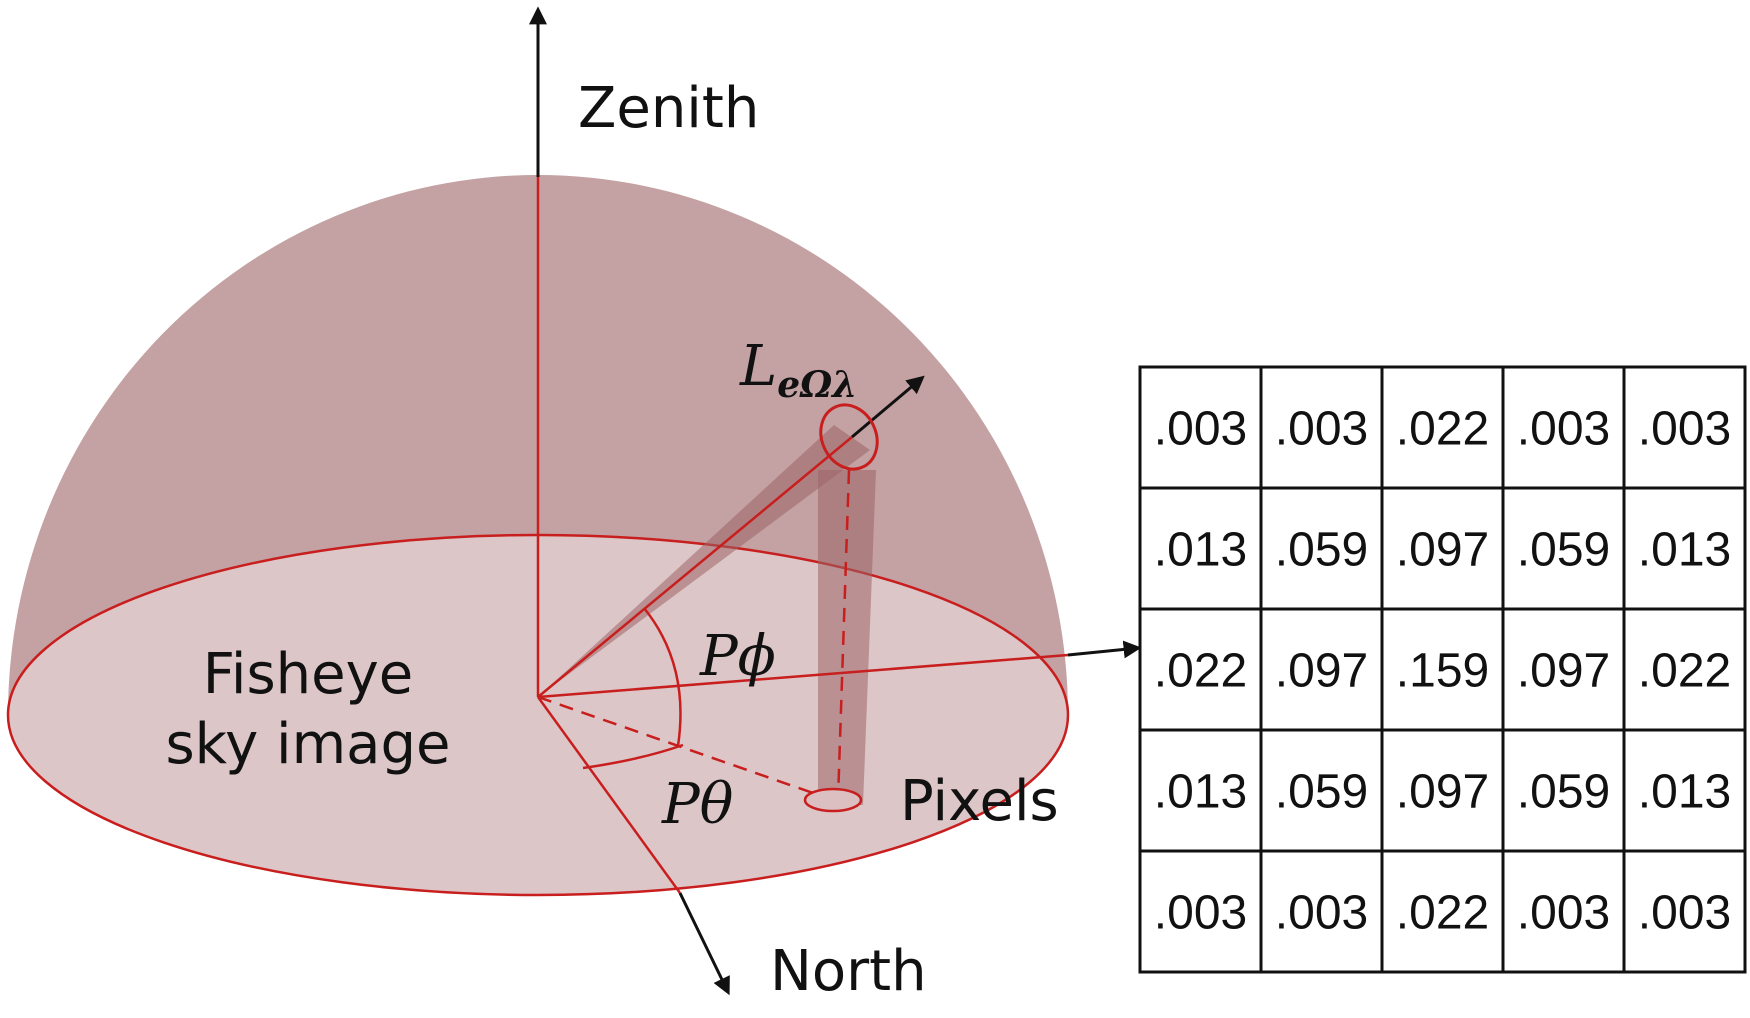 The image size is (1750, 1018). What do you see at coordinates (633, 756) in the screenshot?
I see `theta-arc` at bounding box center [633, 756].